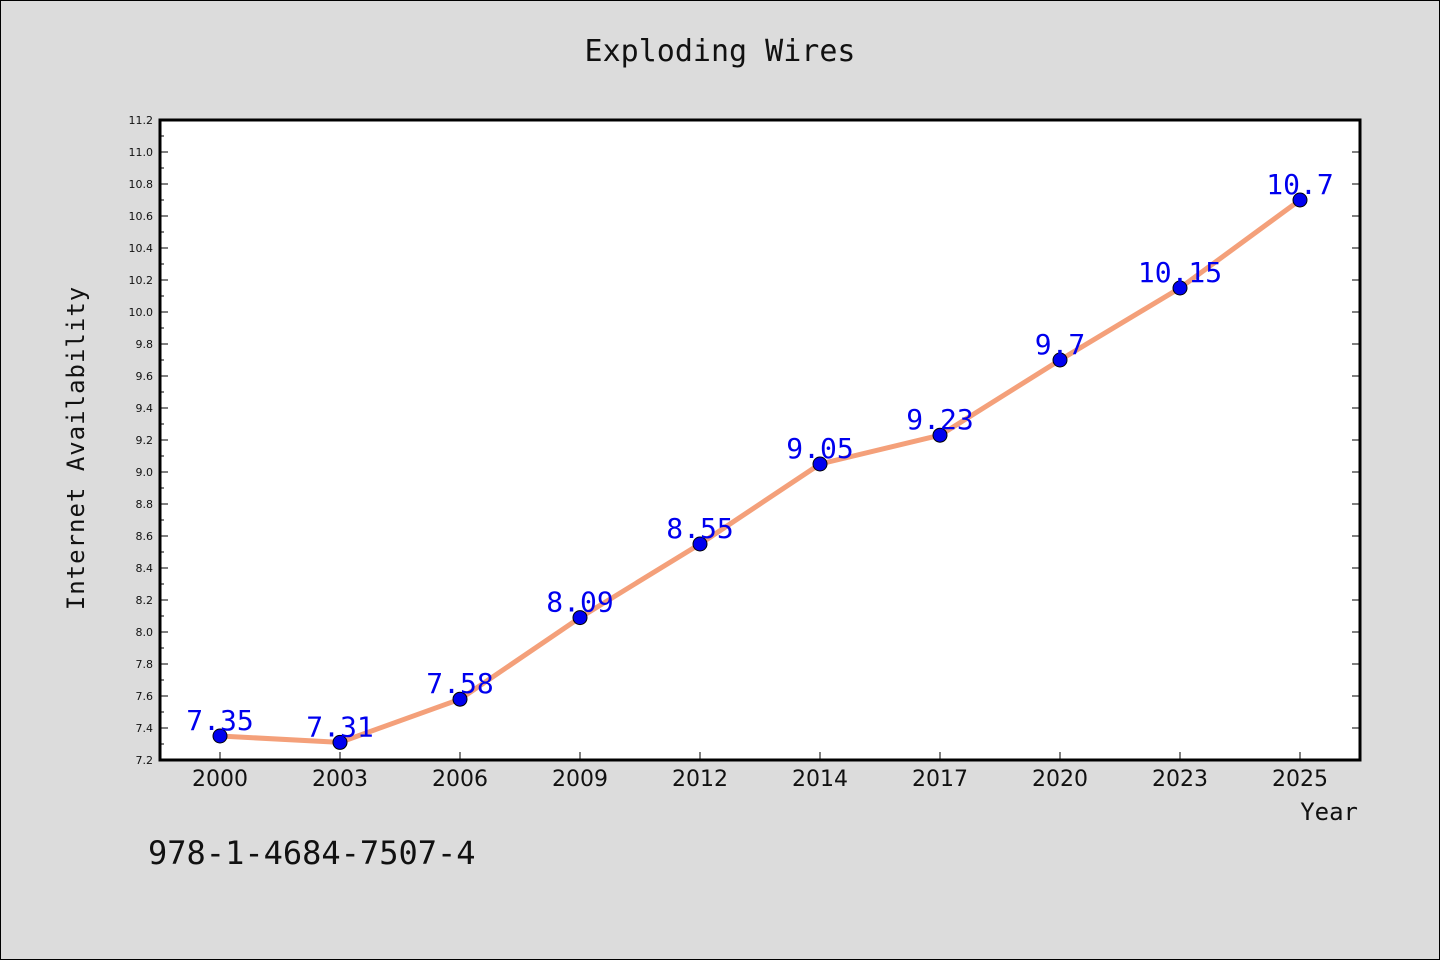 This screenshot has width=1440, height=960. I want to click on x-tick-label: 2009, so click(580, 779).